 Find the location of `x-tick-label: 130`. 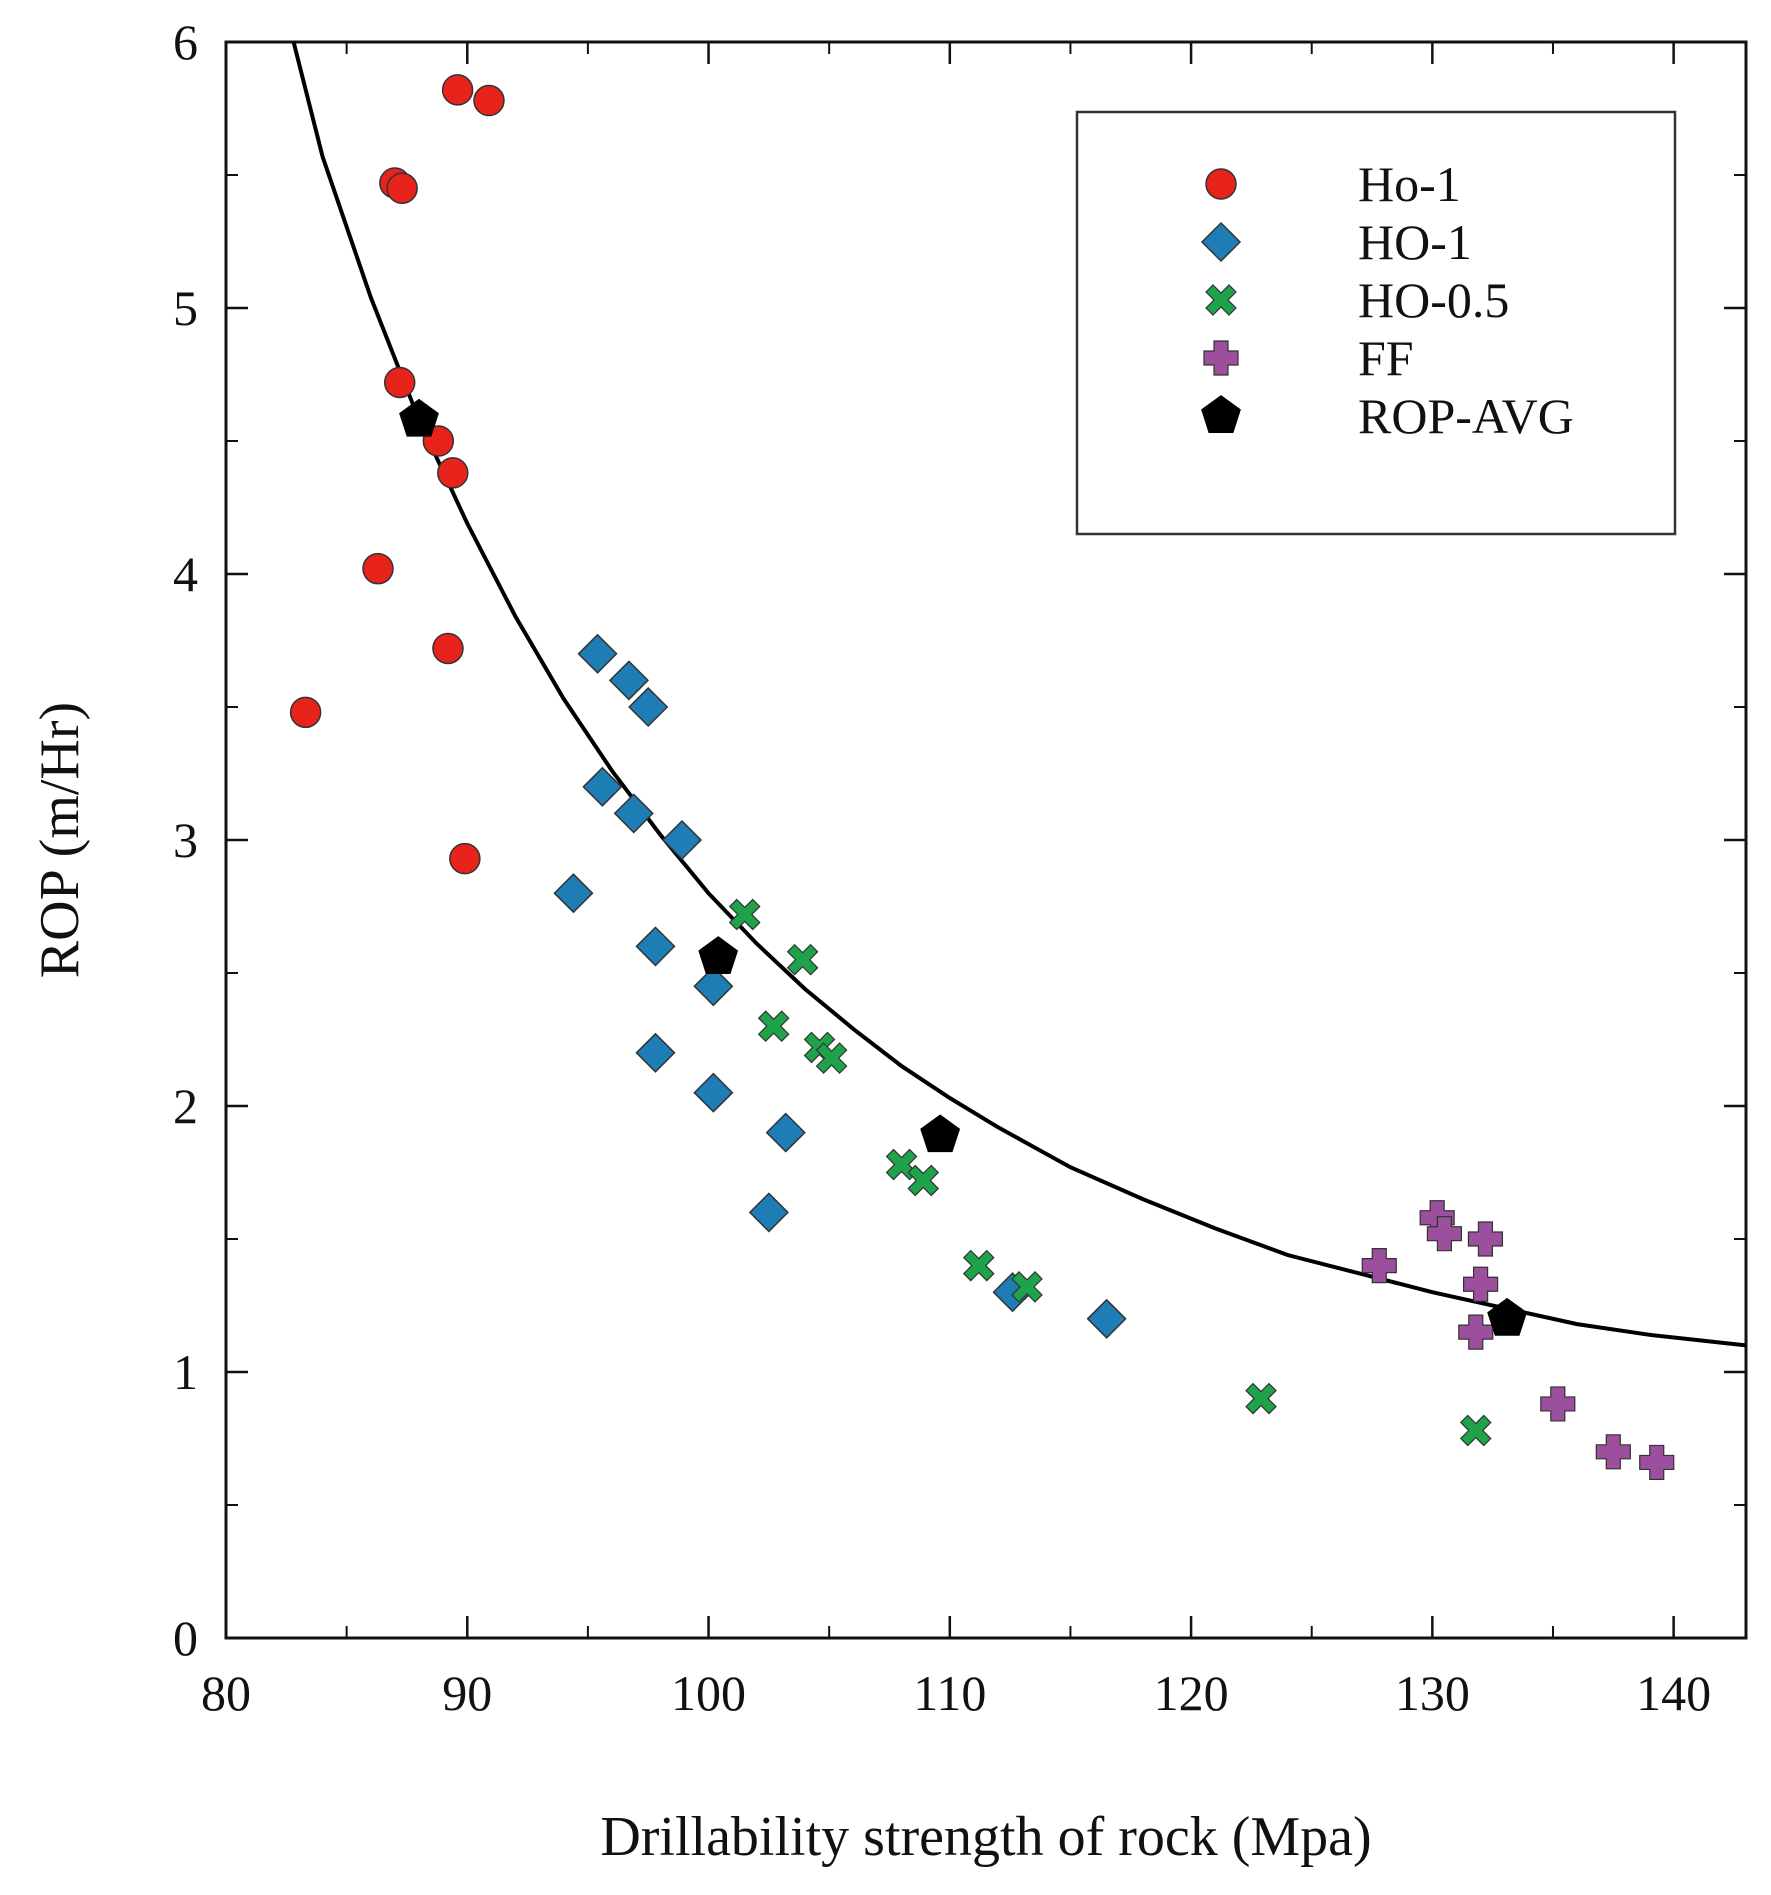

x-tick-label: 130 is located at coordinates (1432, 1693).